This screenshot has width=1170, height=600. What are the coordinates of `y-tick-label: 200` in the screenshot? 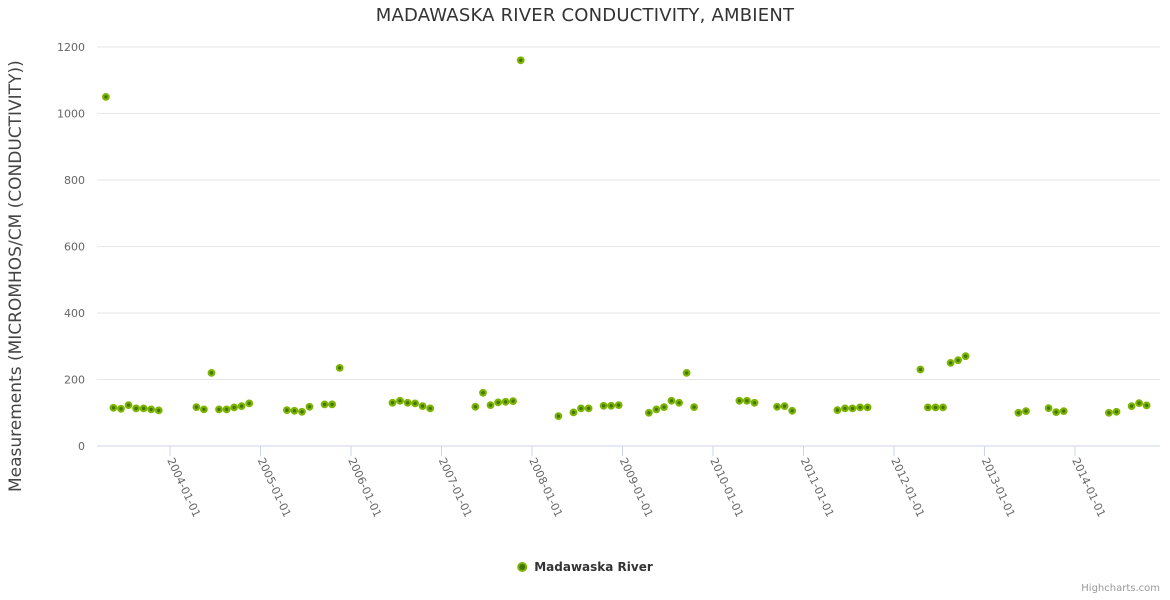 It's located at (74, 380).